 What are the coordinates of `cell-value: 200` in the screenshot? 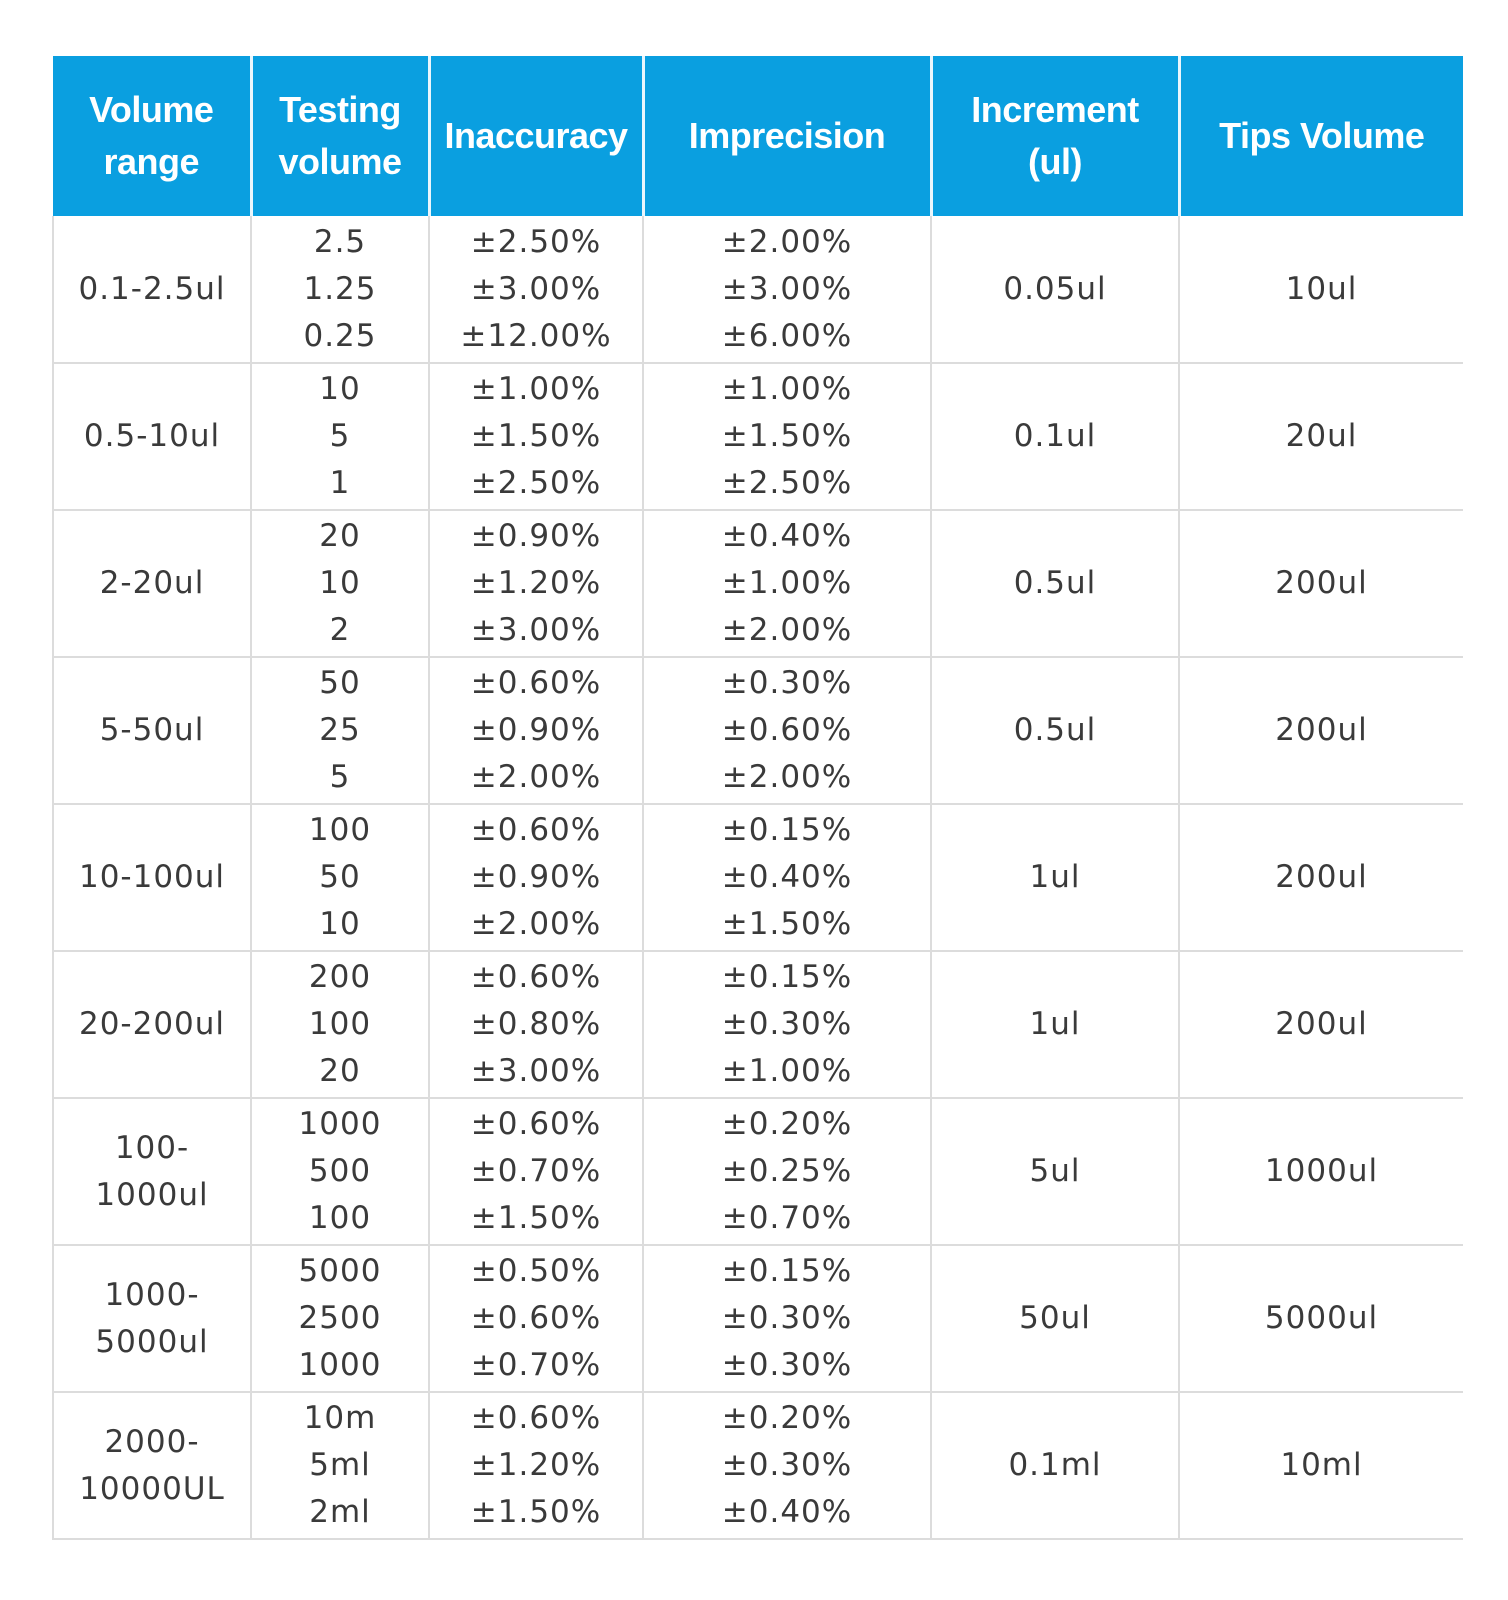 It's located at (340, 977).